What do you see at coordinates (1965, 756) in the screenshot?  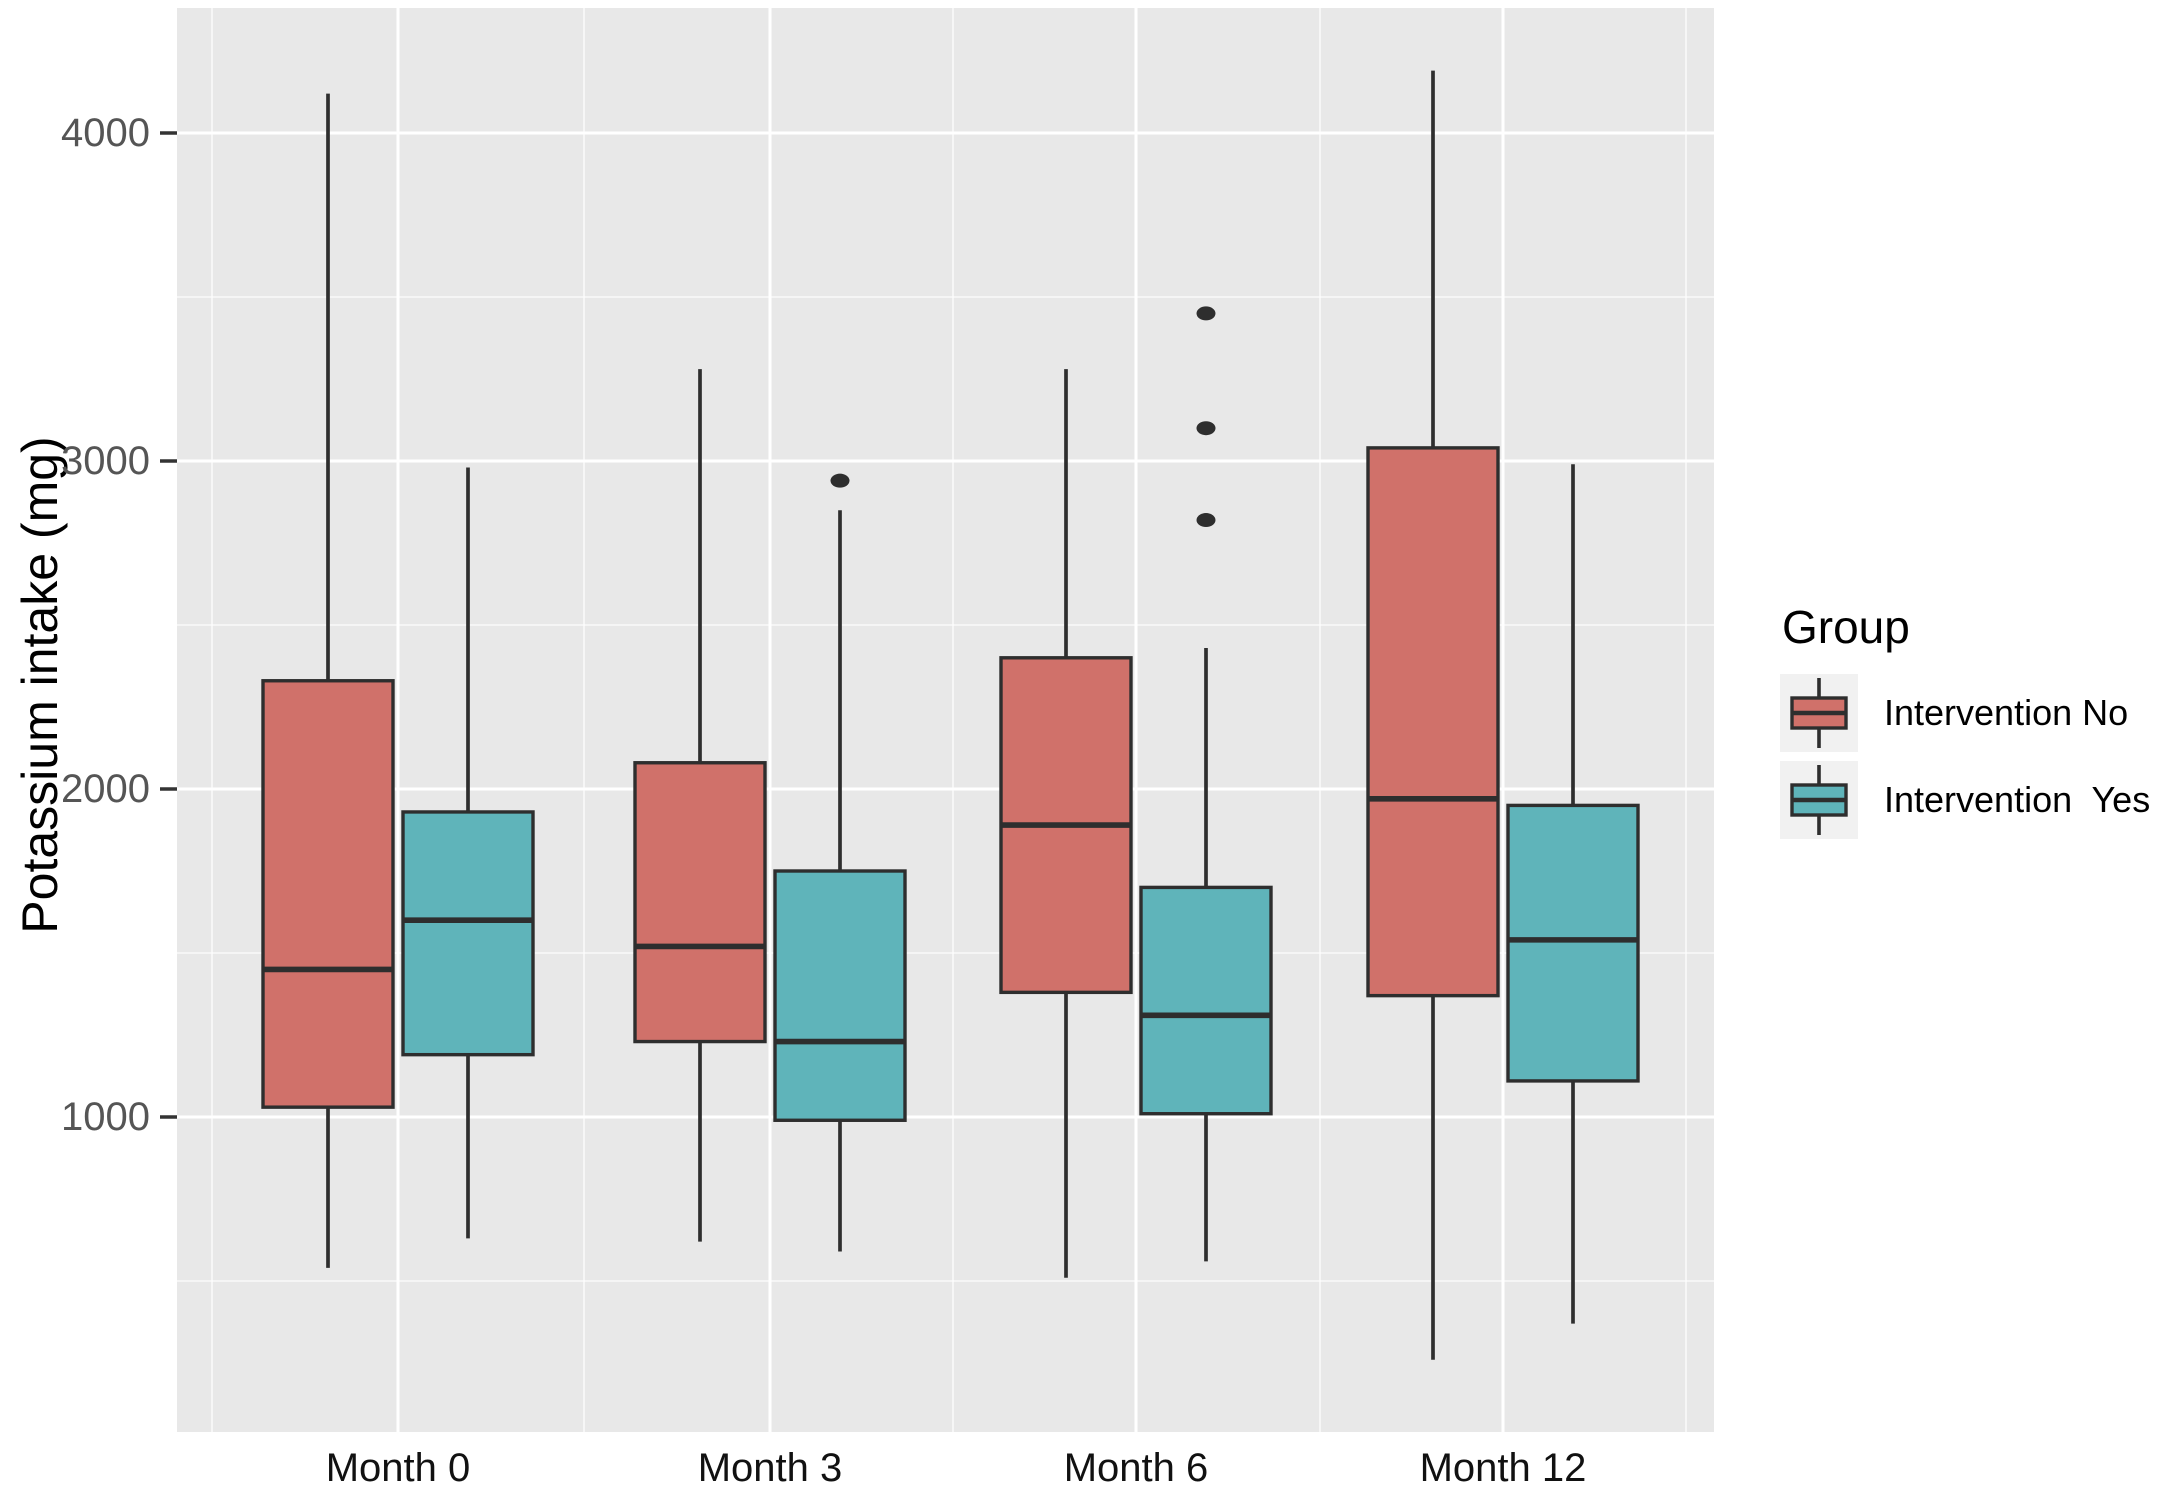 I see `legend-entries: Intervention No Intervention Yes` at bounding box center [1965, 756].